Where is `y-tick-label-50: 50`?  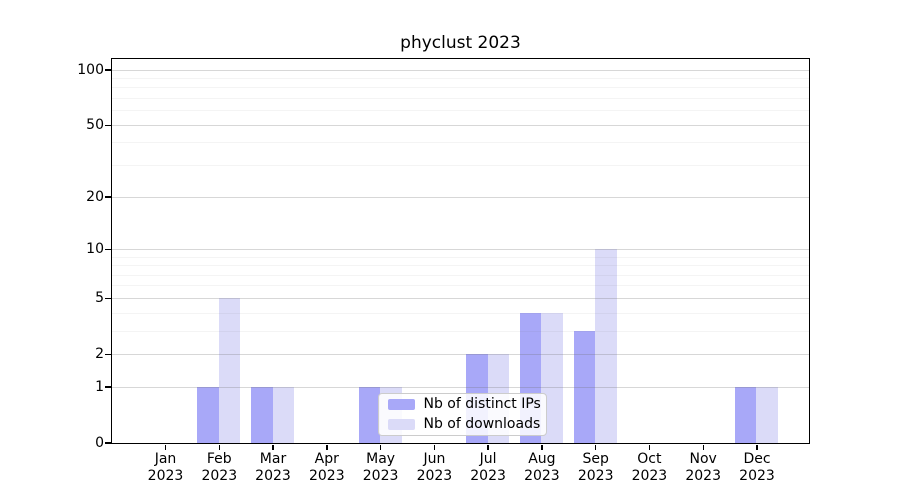 y-tick-label-50: 50 is located at coordinates (95, 125).